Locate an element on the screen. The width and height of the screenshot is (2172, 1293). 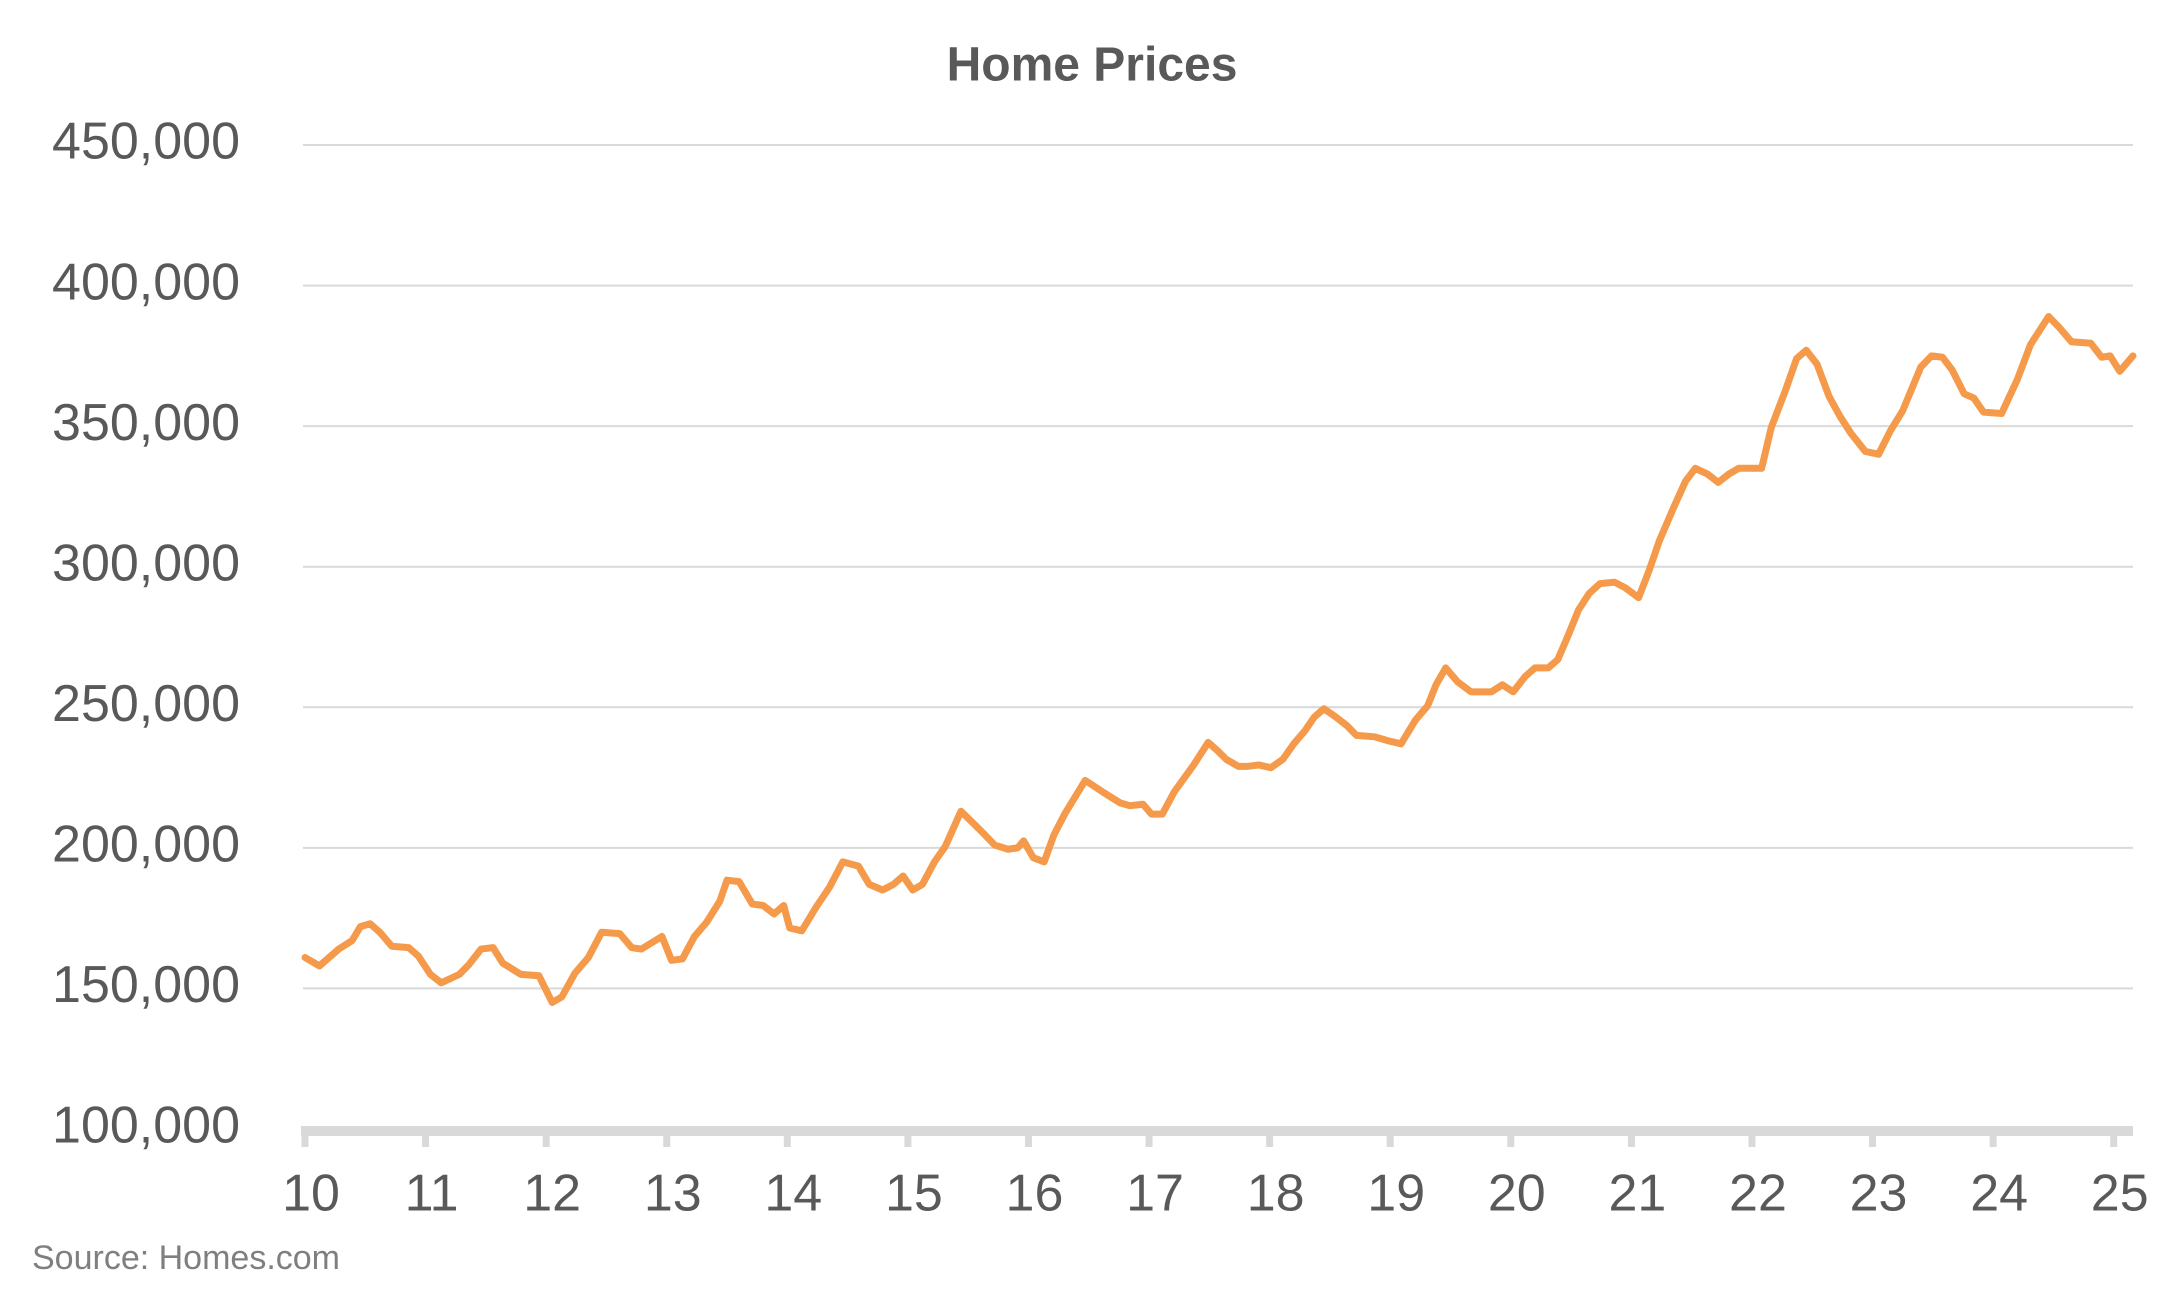
x-tick-label: 18 is located at coordinates (1276, 1194).